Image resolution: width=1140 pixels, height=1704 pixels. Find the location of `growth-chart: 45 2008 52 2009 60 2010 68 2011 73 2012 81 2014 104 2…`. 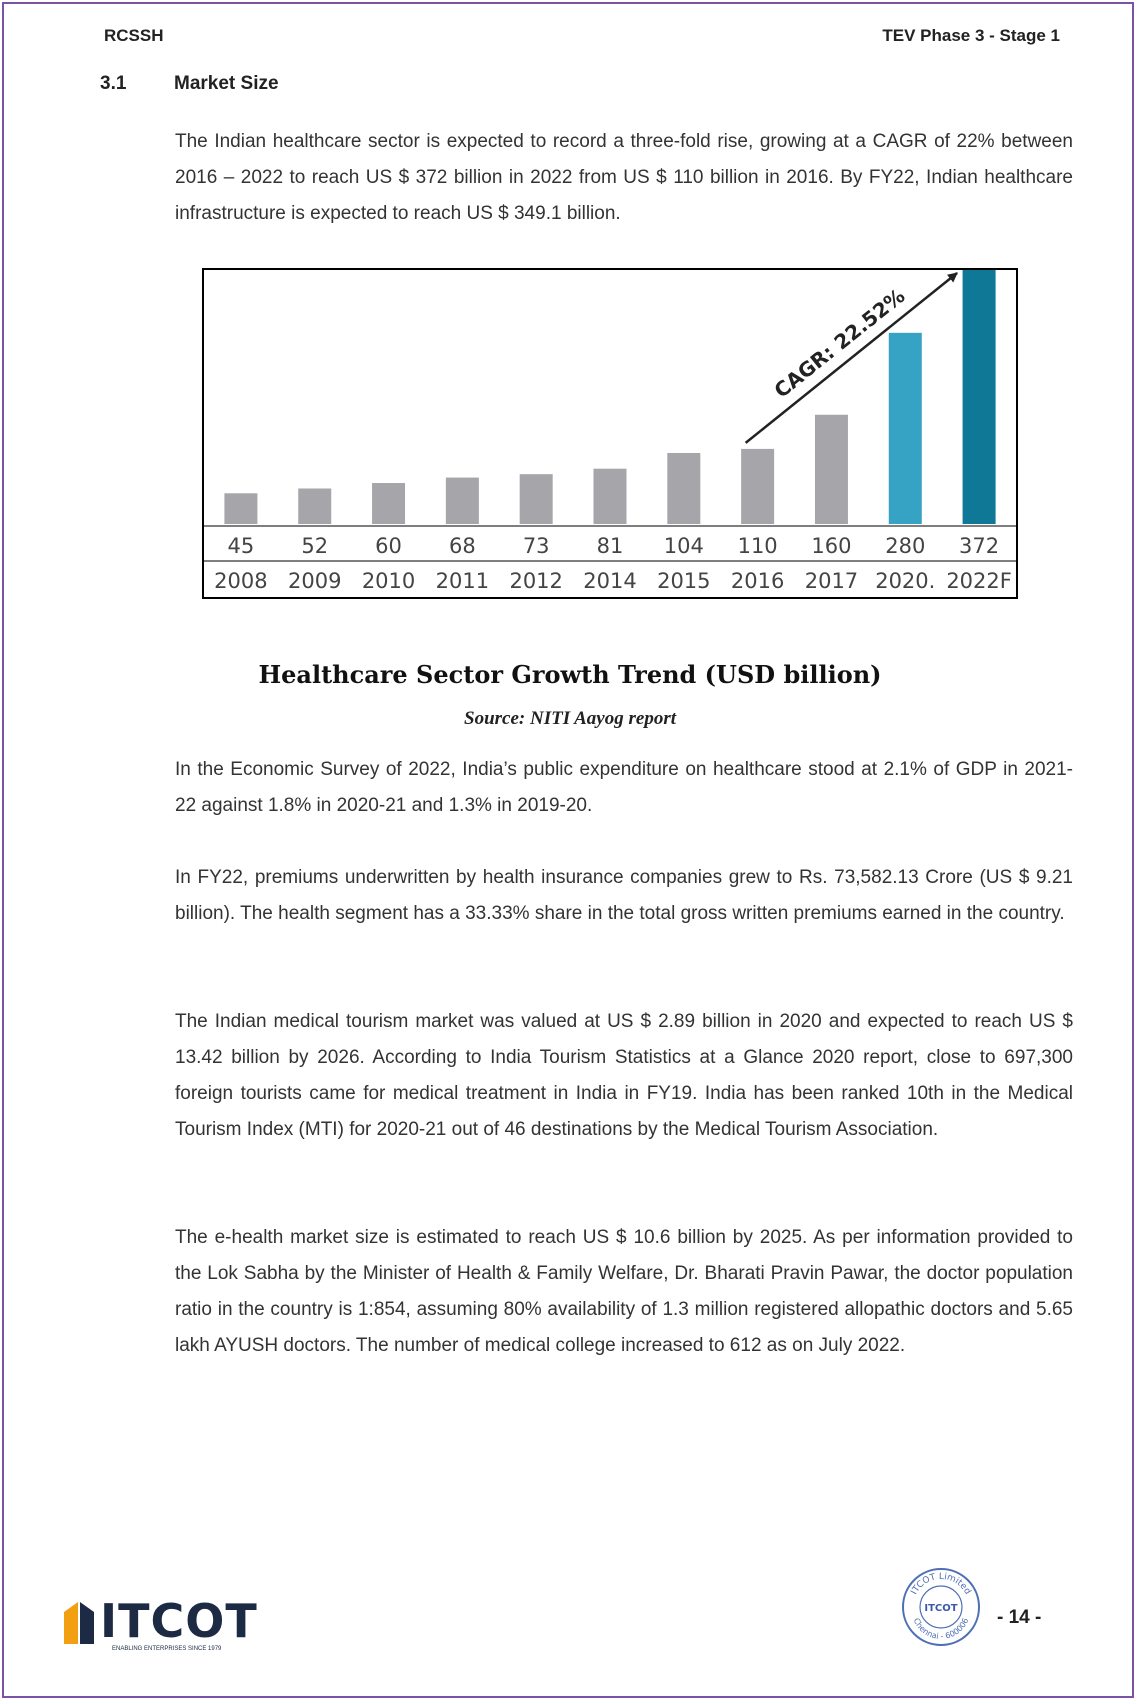

growth-chart: 45 2008 52 2009 60 2010 68 2011 73 2012 81 2014 104 2… is located at coordinates (610, 433).